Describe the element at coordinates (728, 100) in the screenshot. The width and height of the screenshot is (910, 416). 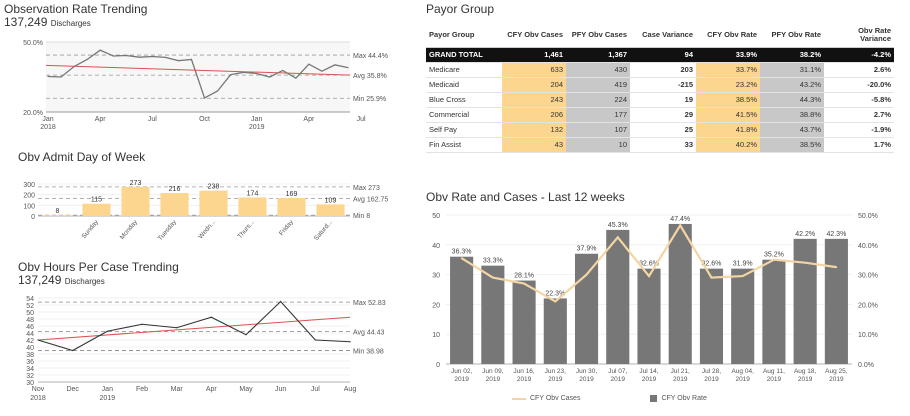
I see `cell: 38.5%` at that location.